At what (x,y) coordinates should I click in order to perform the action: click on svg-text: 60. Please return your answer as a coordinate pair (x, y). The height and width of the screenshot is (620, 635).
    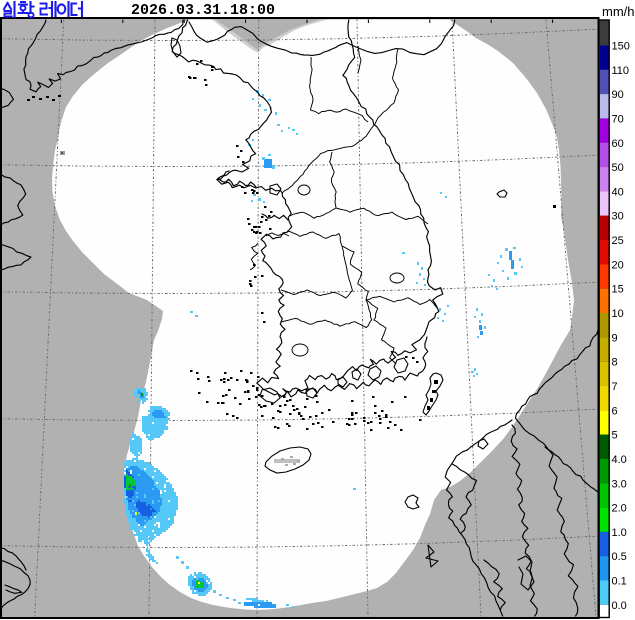
    Looking at the image, I should click on (618, 144).